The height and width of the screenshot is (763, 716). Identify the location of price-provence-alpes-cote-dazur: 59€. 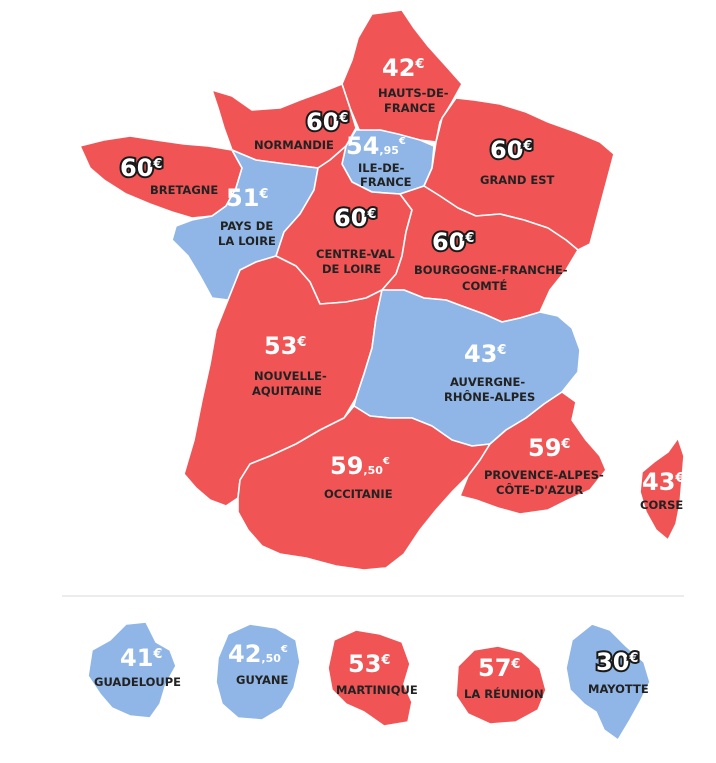
(549, 448).